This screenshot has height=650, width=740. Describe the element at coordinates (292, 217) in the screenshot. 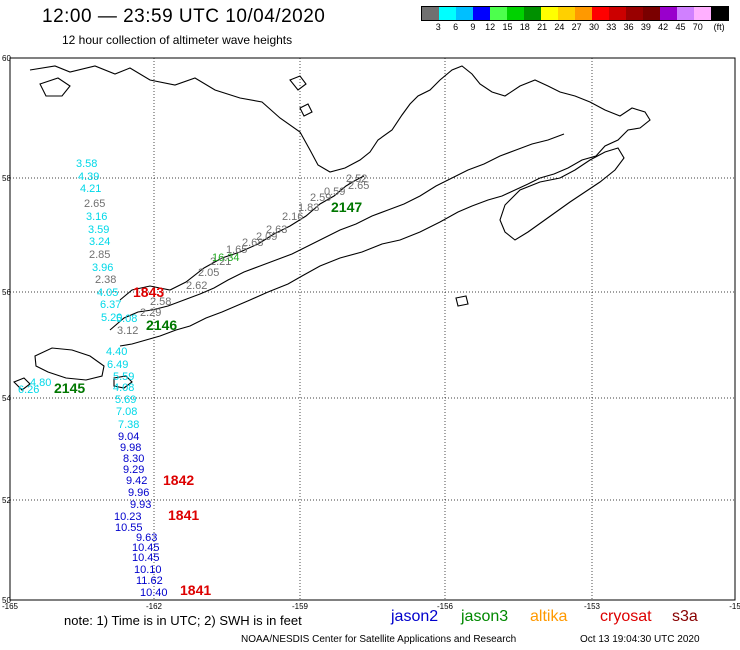

I see `swh-label-gray: 2.16` at that location.